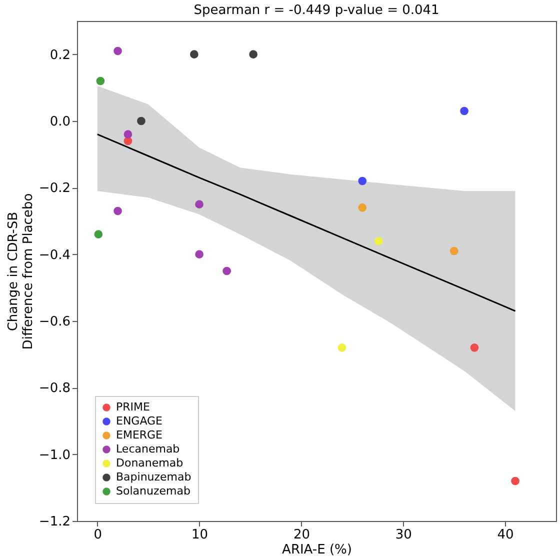  Describe the element at coordinates (150, 463) in the screenshot. I see `legend-label: Donanemab` at that location.